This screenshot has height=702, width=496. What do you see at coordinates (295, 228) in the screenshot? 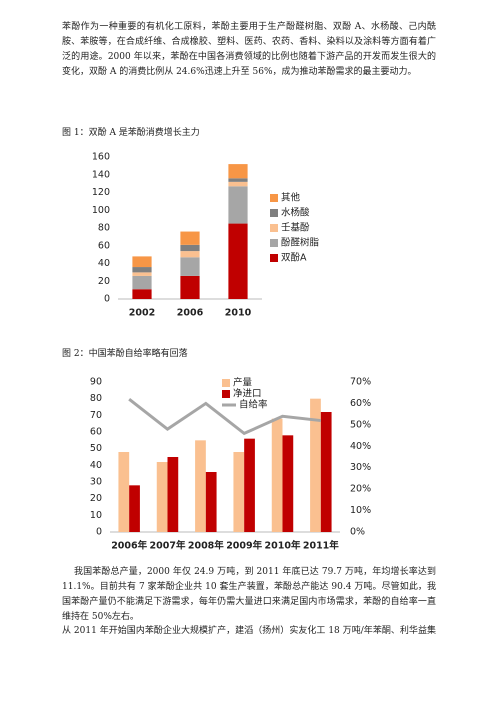
I see `legend-label: 壬基酚` at bounding box center [295, 228].